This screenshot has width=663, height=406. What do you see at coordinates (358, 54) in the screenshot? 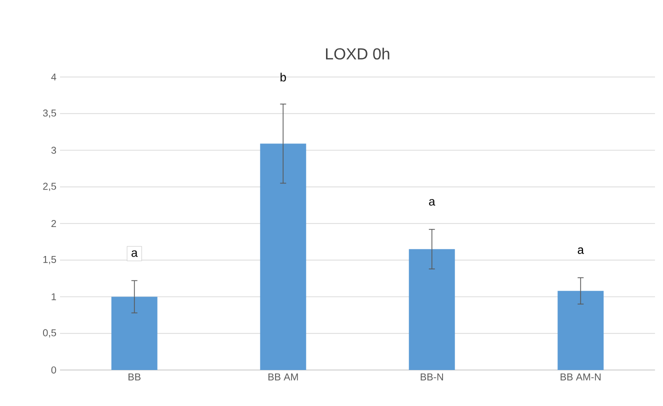
I see `chart-title: LOXD 0h` at bounding box center [358, 54].